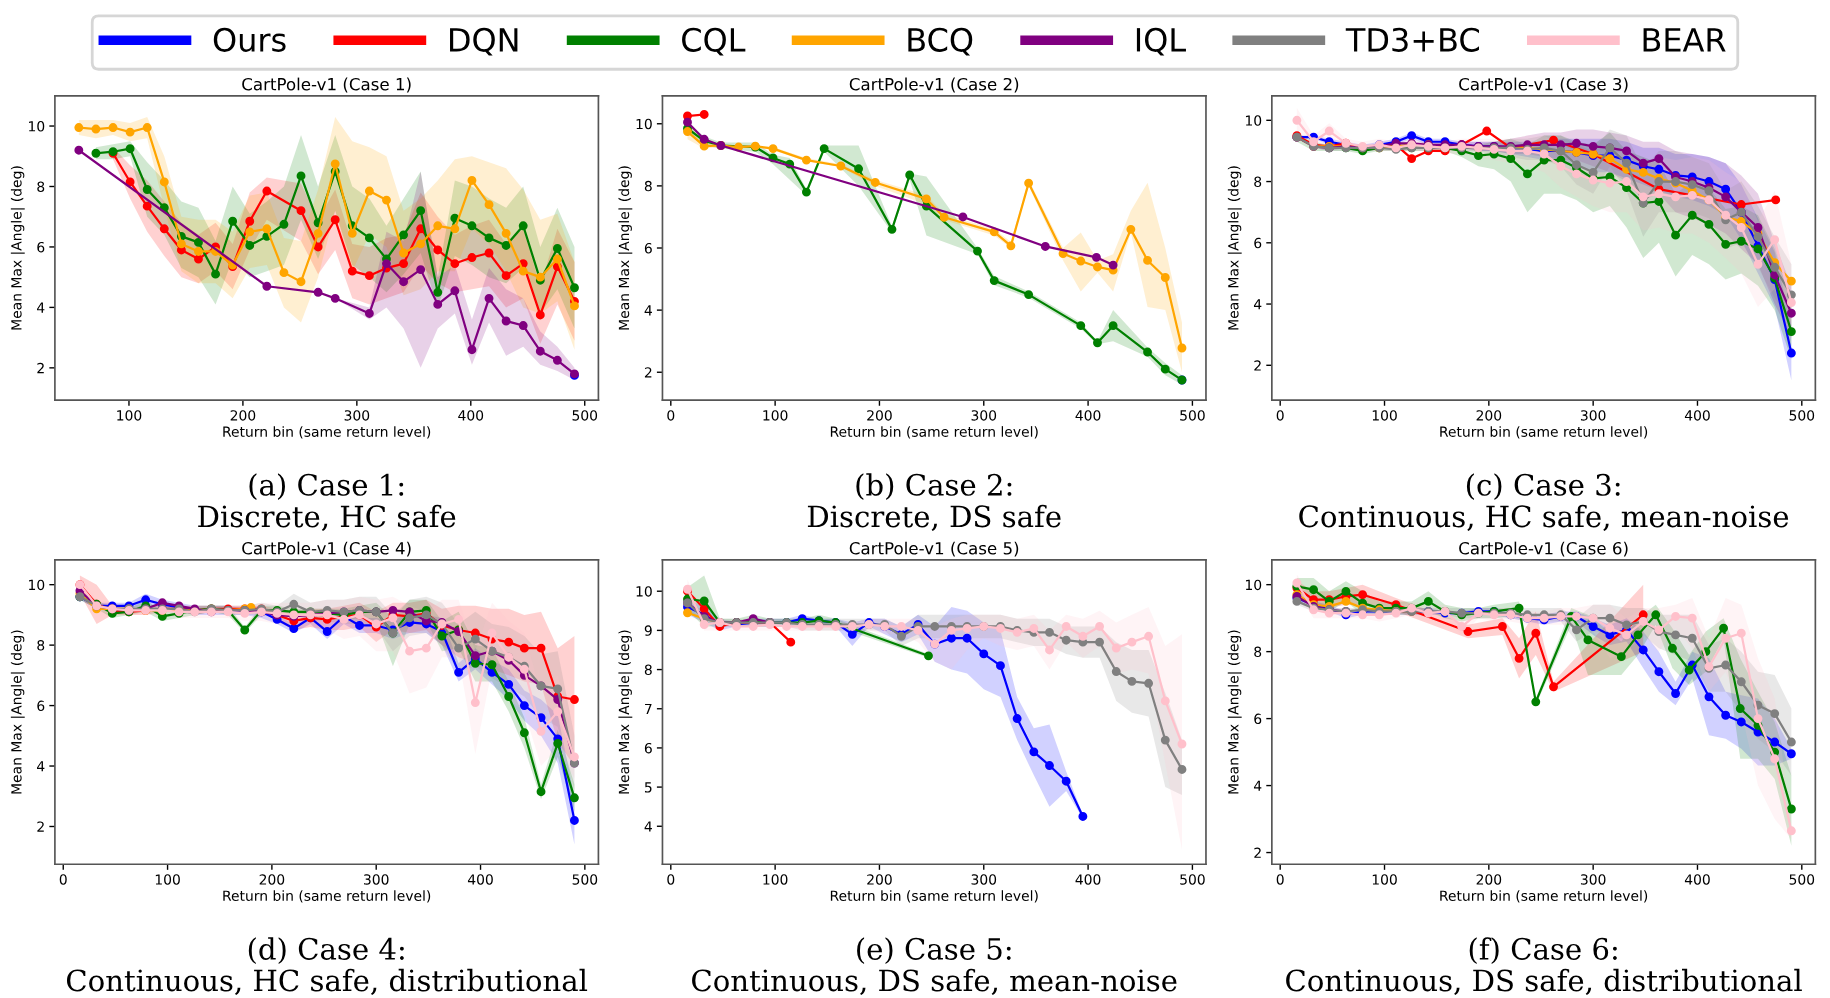 Image resolution: width=1830 pixels, height=998 pixels. What do you see at coordinates (1684, 40) in the screenshot?
I see `legend-label: BEAR` at bounding box center [1684, 40].